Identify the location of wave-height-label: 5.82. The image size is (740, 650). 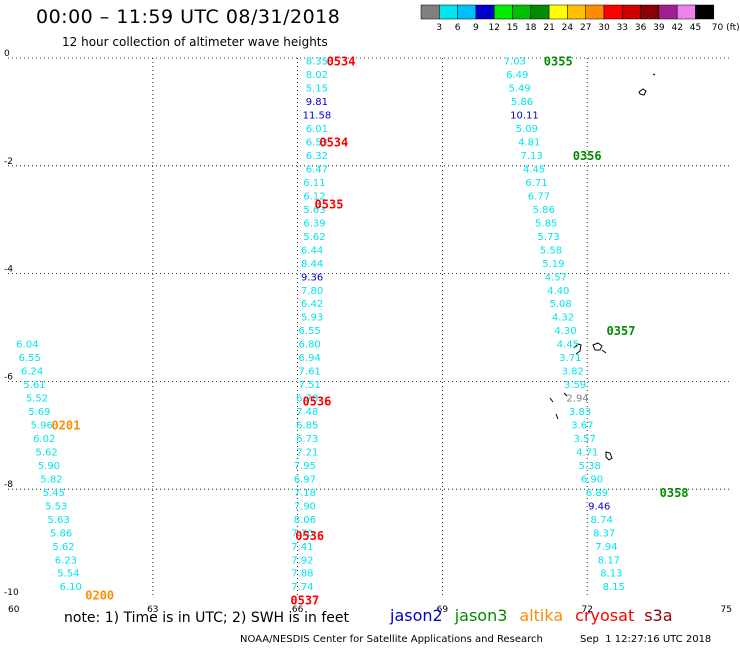
(51, 479).